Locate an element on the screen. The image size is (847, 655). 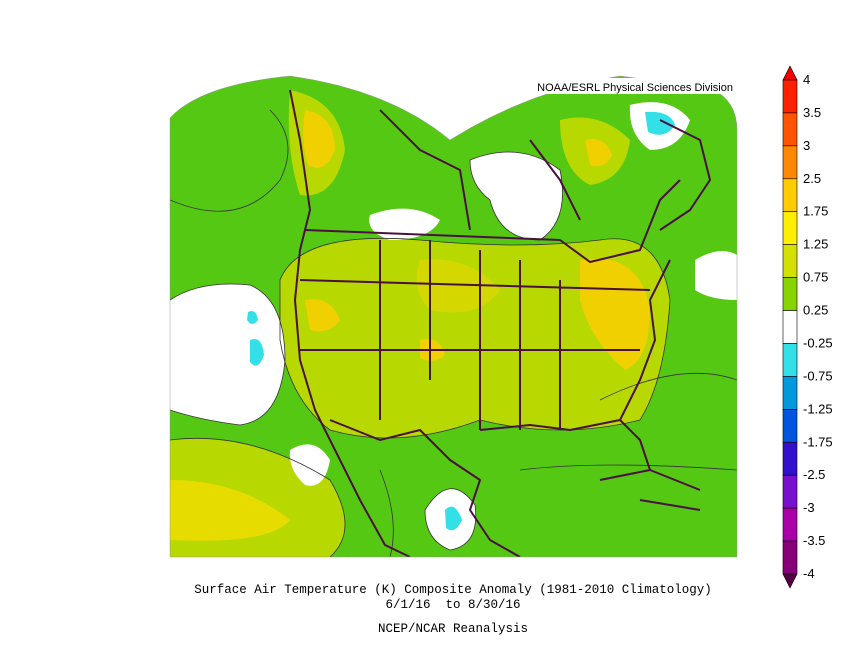
colorbar-label: -0.25 is located at coordinates (818, 342).